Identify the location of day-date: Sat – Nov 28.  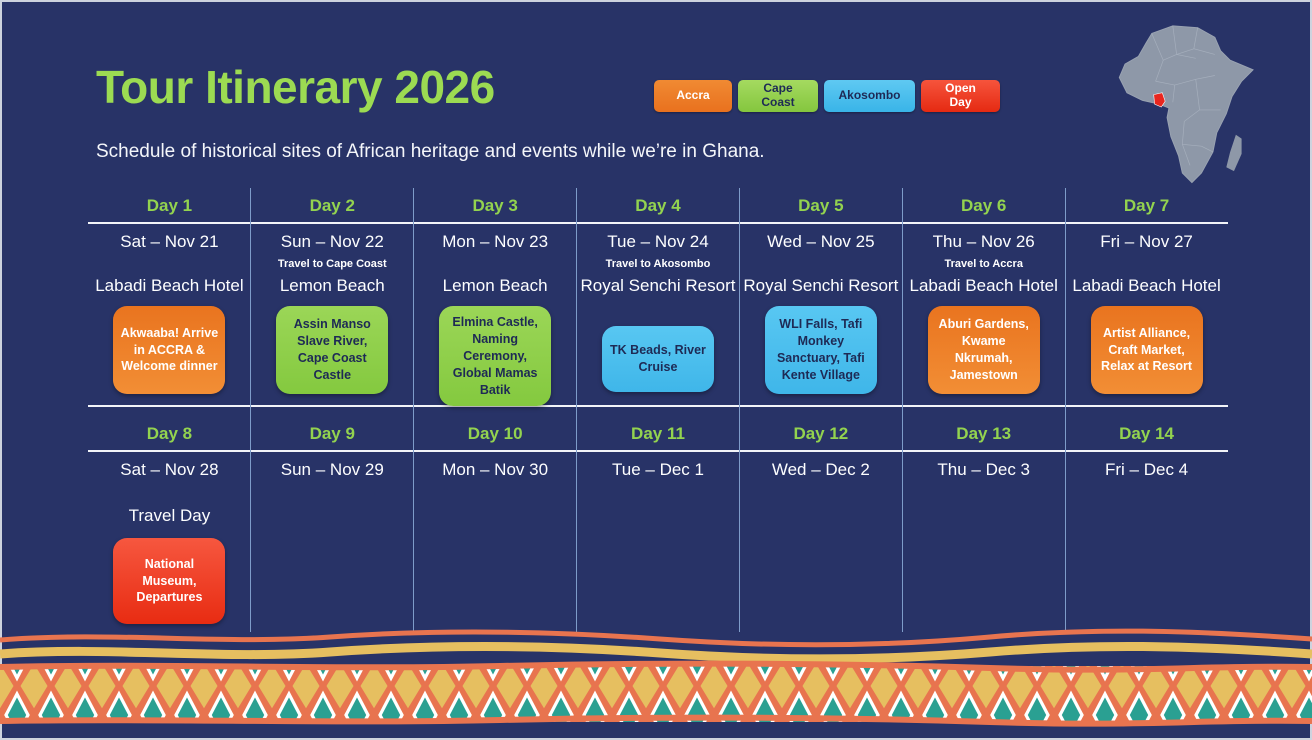
(169, 469).